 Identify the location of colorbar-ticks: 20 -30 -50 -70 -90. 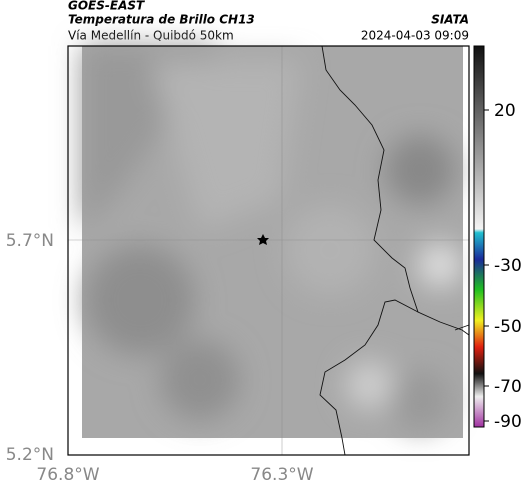
(503, 266).